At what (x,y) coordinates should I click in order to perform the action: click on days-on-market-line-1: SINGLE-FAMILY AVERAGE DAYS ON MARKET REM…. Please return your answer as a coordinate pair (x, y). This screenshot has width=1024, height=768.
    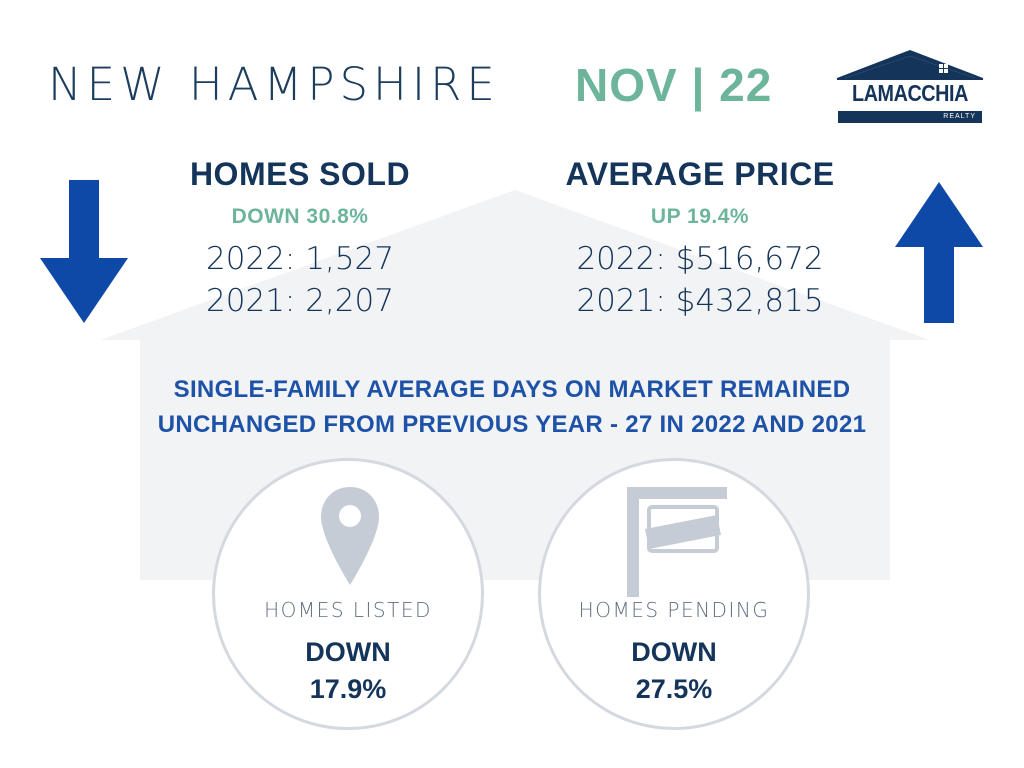
    Looking at the image, I should click on (512, 389).